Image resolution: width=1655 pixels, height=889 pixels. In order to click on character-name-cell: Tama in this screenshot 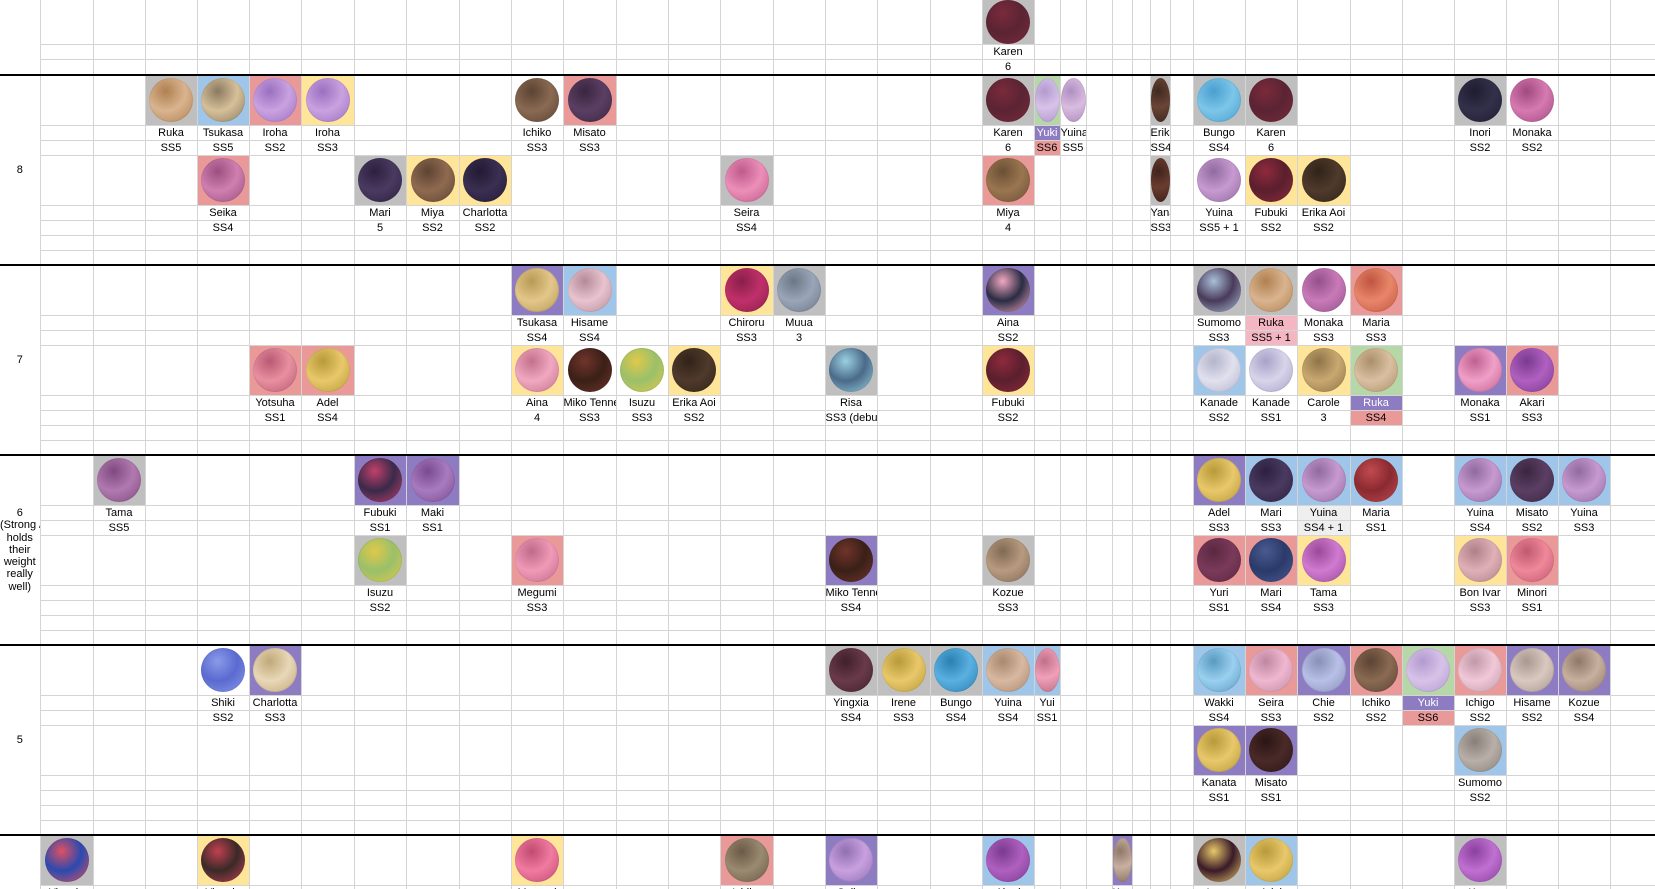, I will do `click(1324, 593)`.